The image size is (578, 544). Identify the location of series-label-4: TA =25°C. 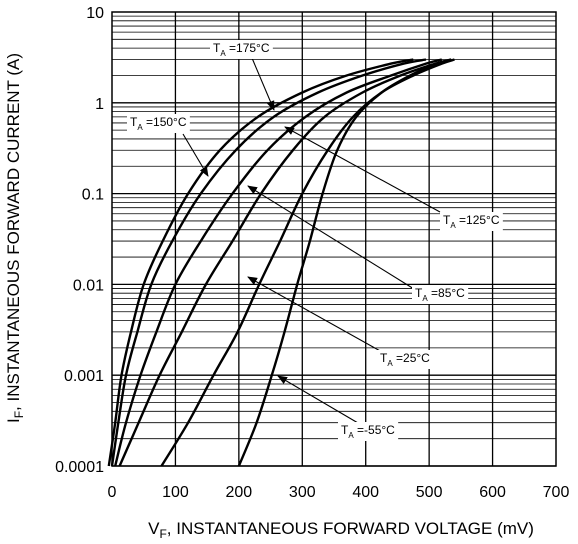
(405, 359).